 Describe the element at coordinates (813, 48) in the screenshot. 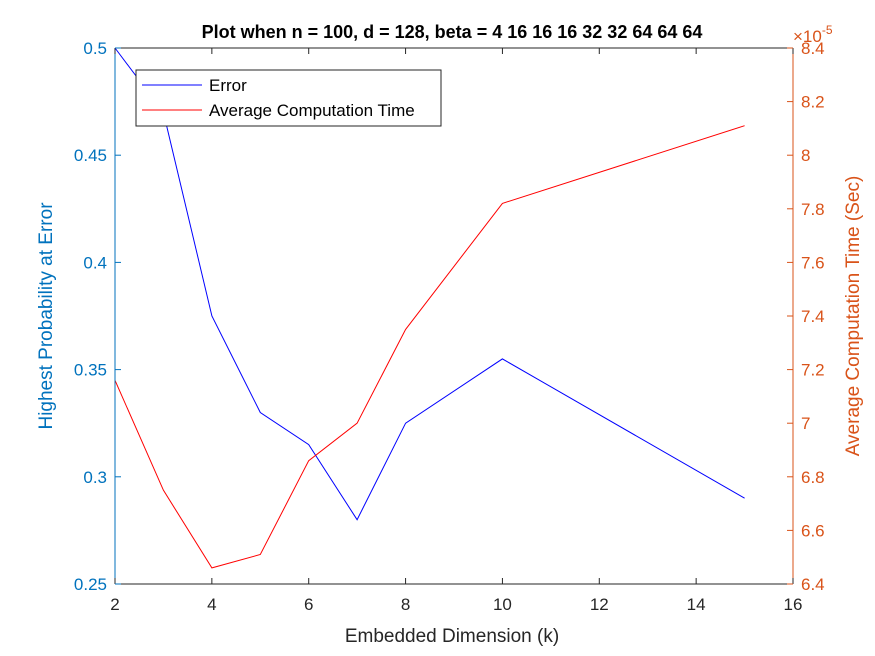

I see `y-right-tick-label: 8.4` at that location.